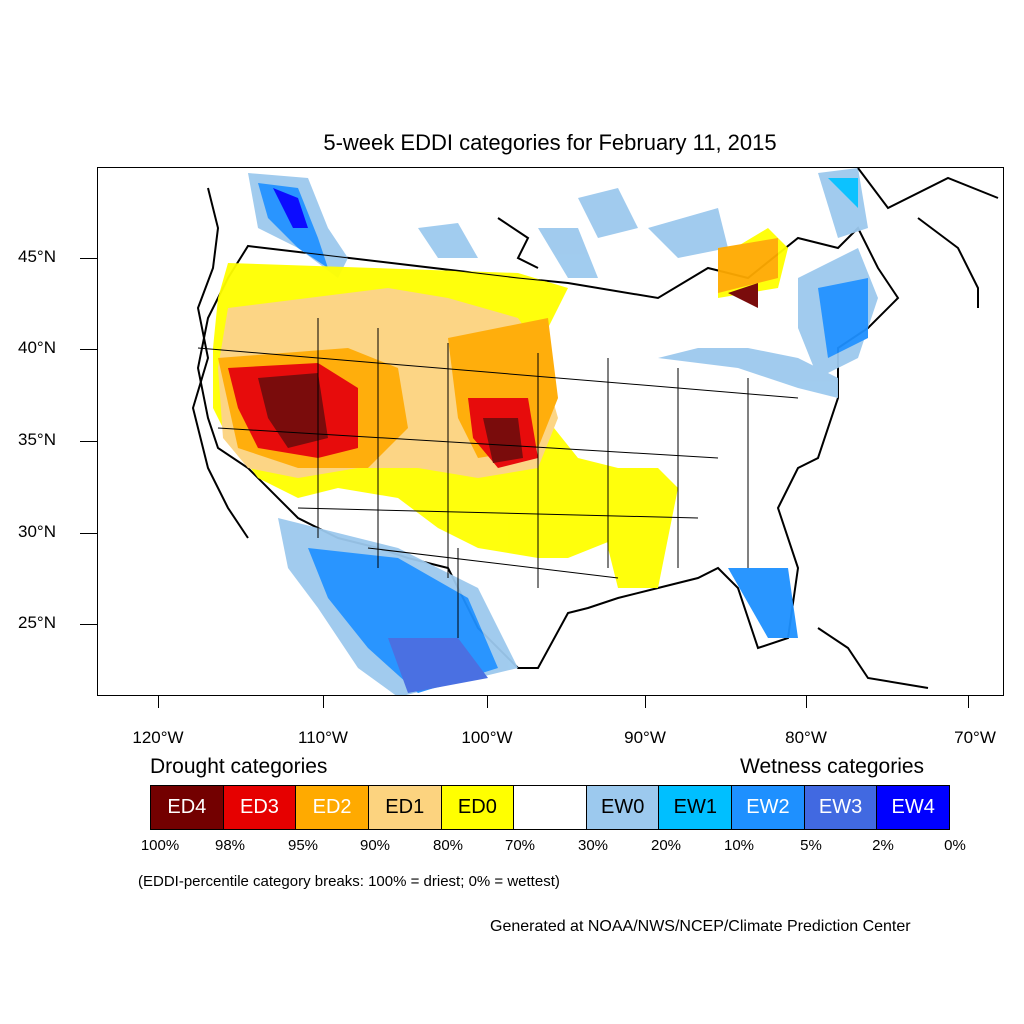 This screenshot has height=1024, width=1024. Describe the element at coordinates (487, 737) in the screenshot. I see `lon-label: 100°W` at that location.